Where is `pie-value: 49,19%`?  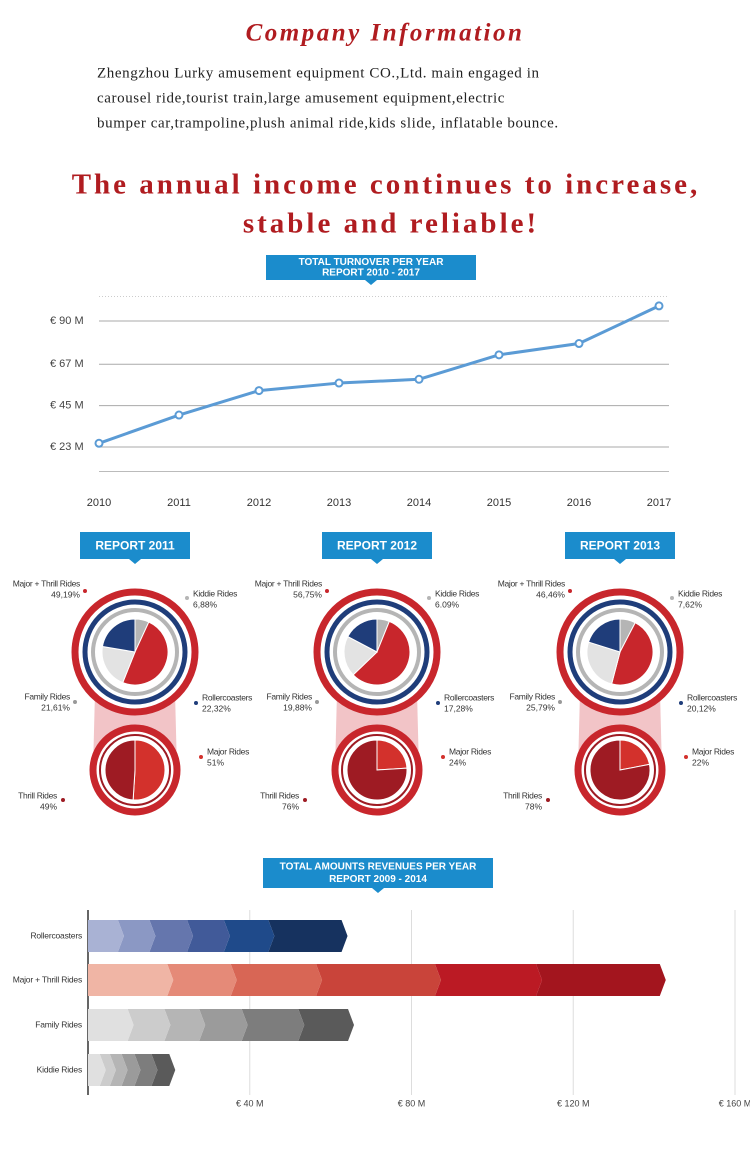
pie-value: 49,19% is located at coordinates (65, 594).